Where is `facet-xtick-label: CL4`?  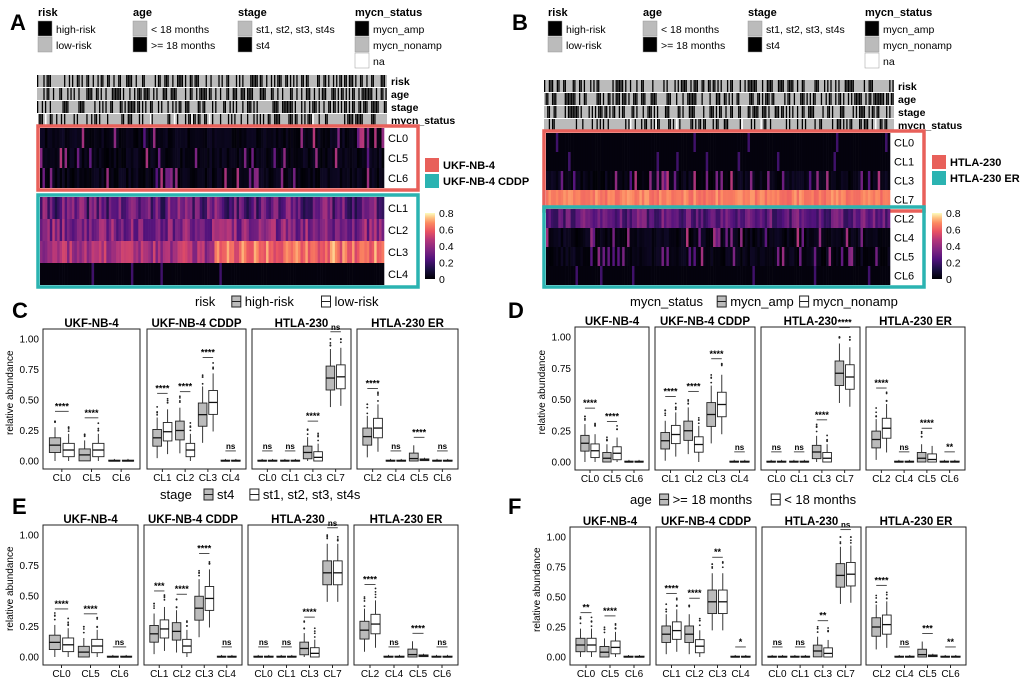
facet-xtick-label: CL4 is located at coordinates (227, 674).